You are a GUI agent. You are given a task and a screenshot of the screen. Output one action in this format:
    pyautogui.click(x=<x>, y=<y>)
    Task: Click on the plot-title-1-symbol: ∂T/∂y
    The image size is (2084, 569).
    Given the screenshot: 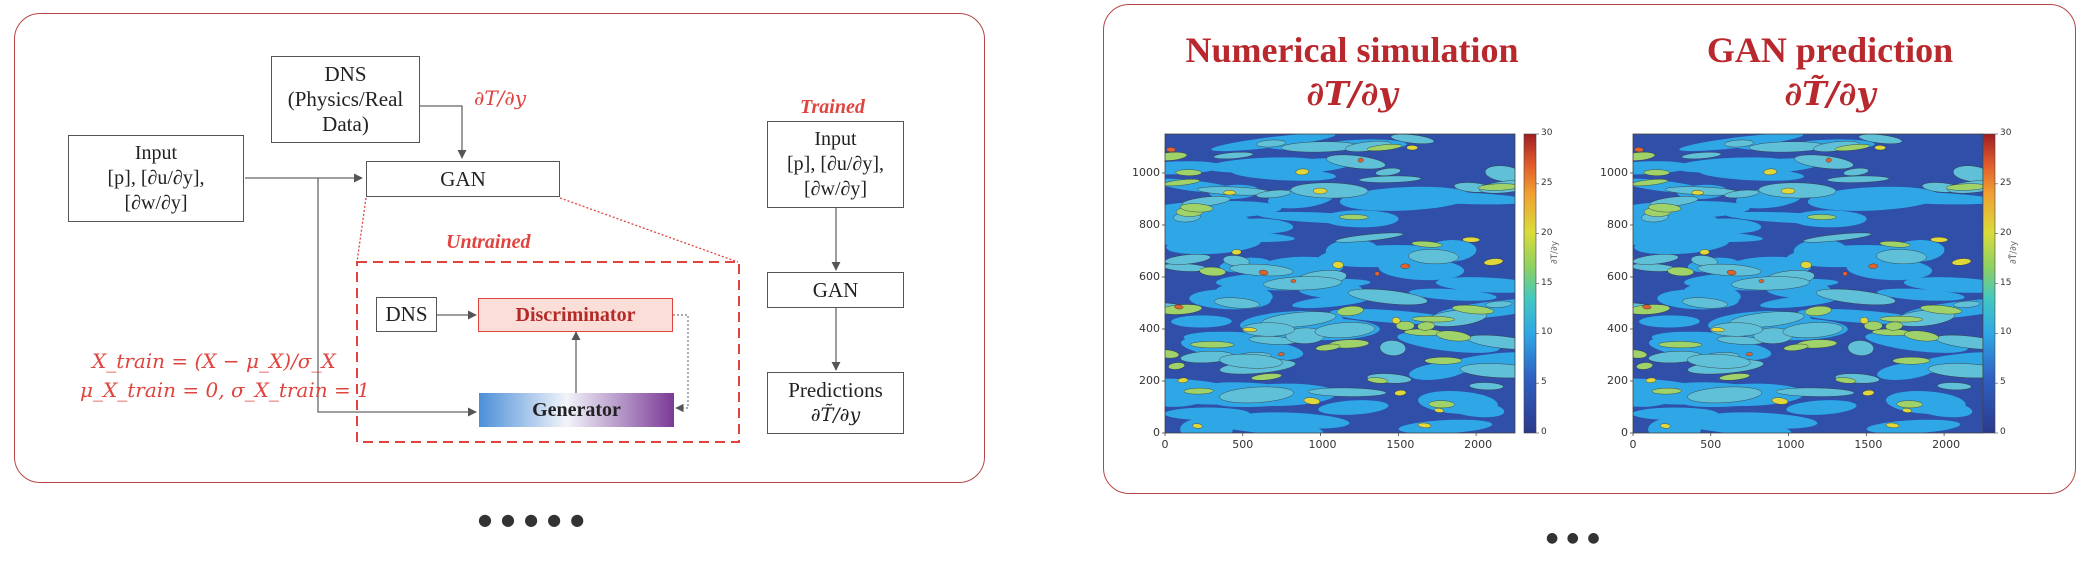 What is the action you would take?
    pyautogui.click(x=1352, y=93)
    